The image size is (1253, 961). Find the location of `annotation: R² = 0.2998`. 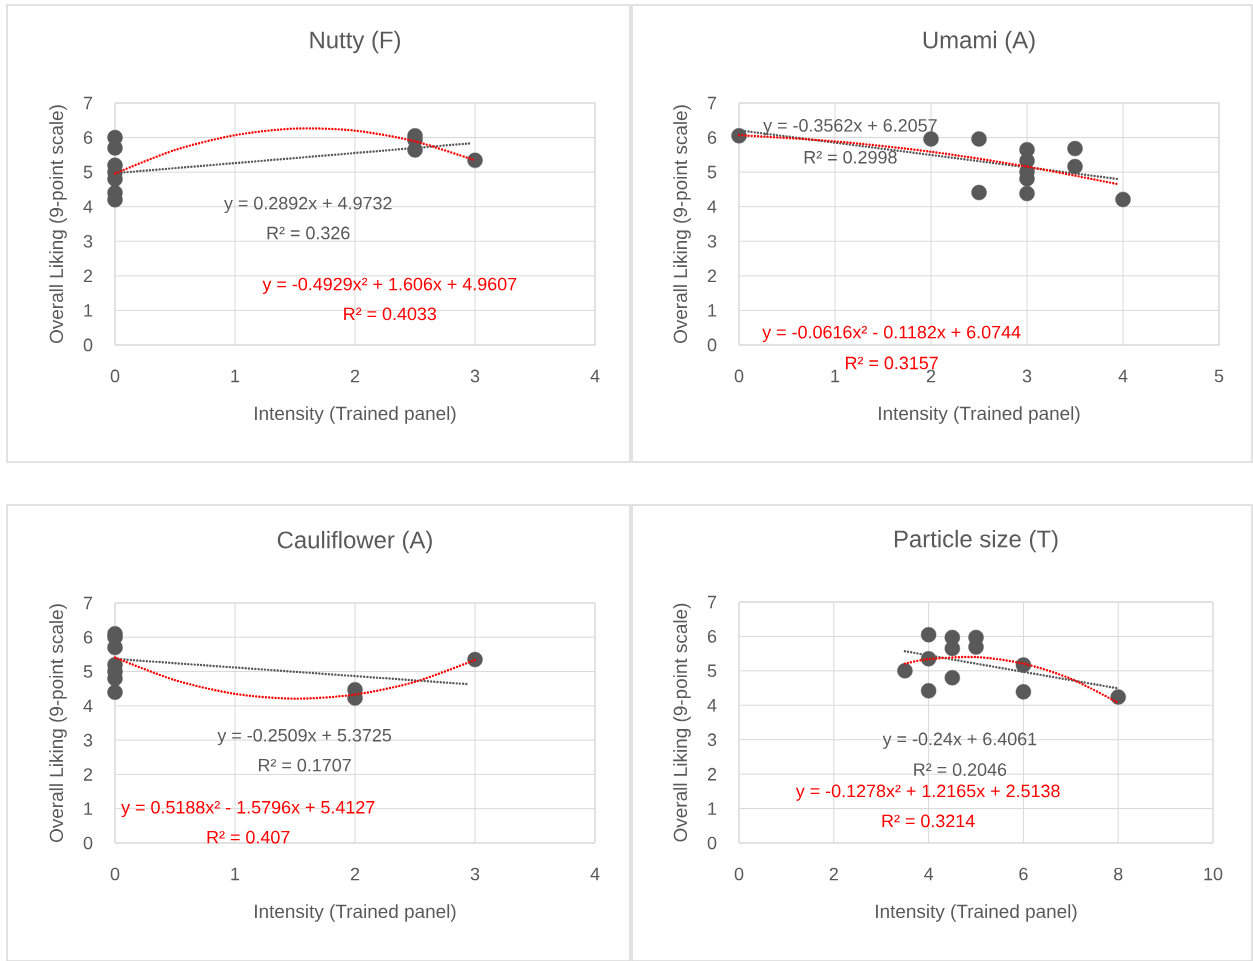

annotation: R² = 0.2998 is located at coordinates (850, 157).